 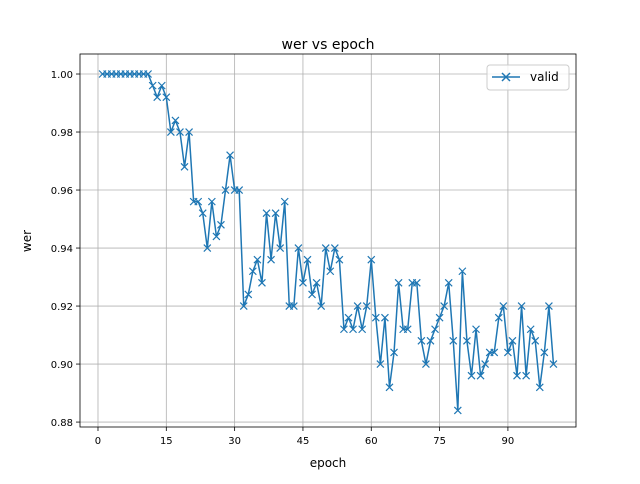 I want to click on chart-title: wer vs epoch, so click(x=328, y=45).